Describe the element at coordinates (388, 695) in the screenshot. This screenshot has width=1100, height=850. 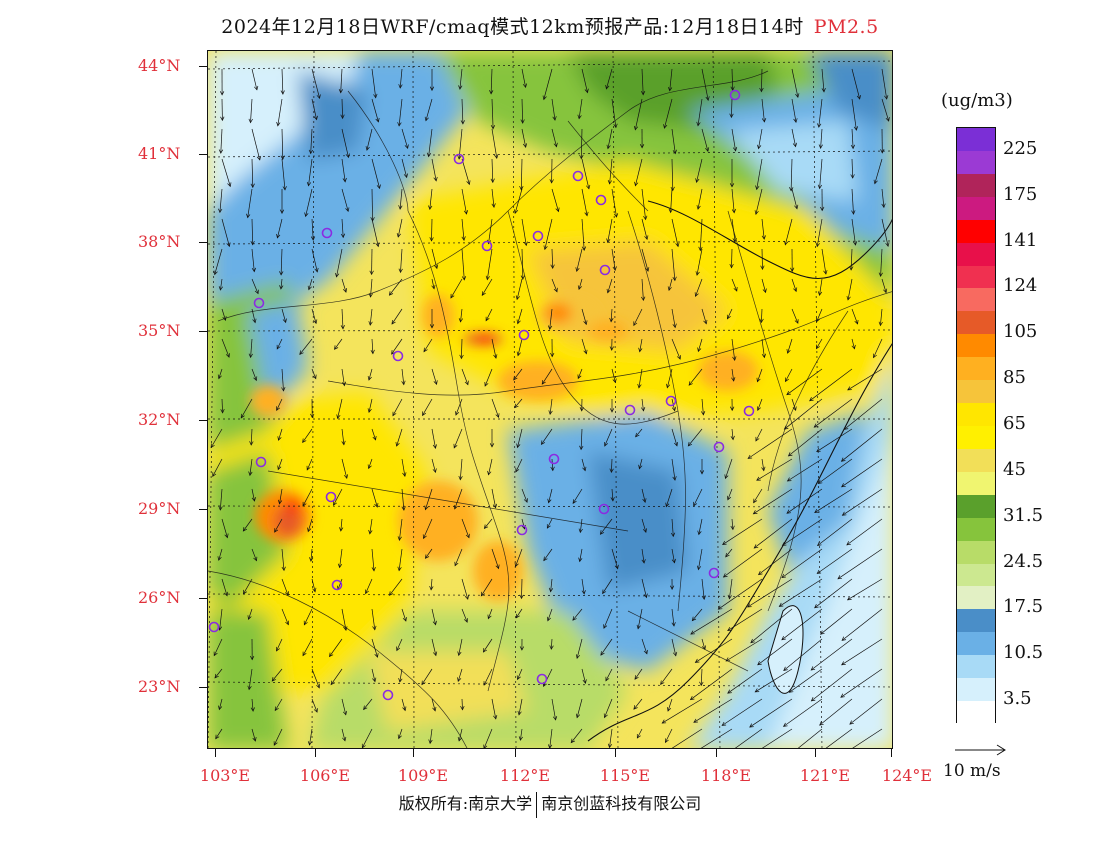
I see `city-marker` at that location.